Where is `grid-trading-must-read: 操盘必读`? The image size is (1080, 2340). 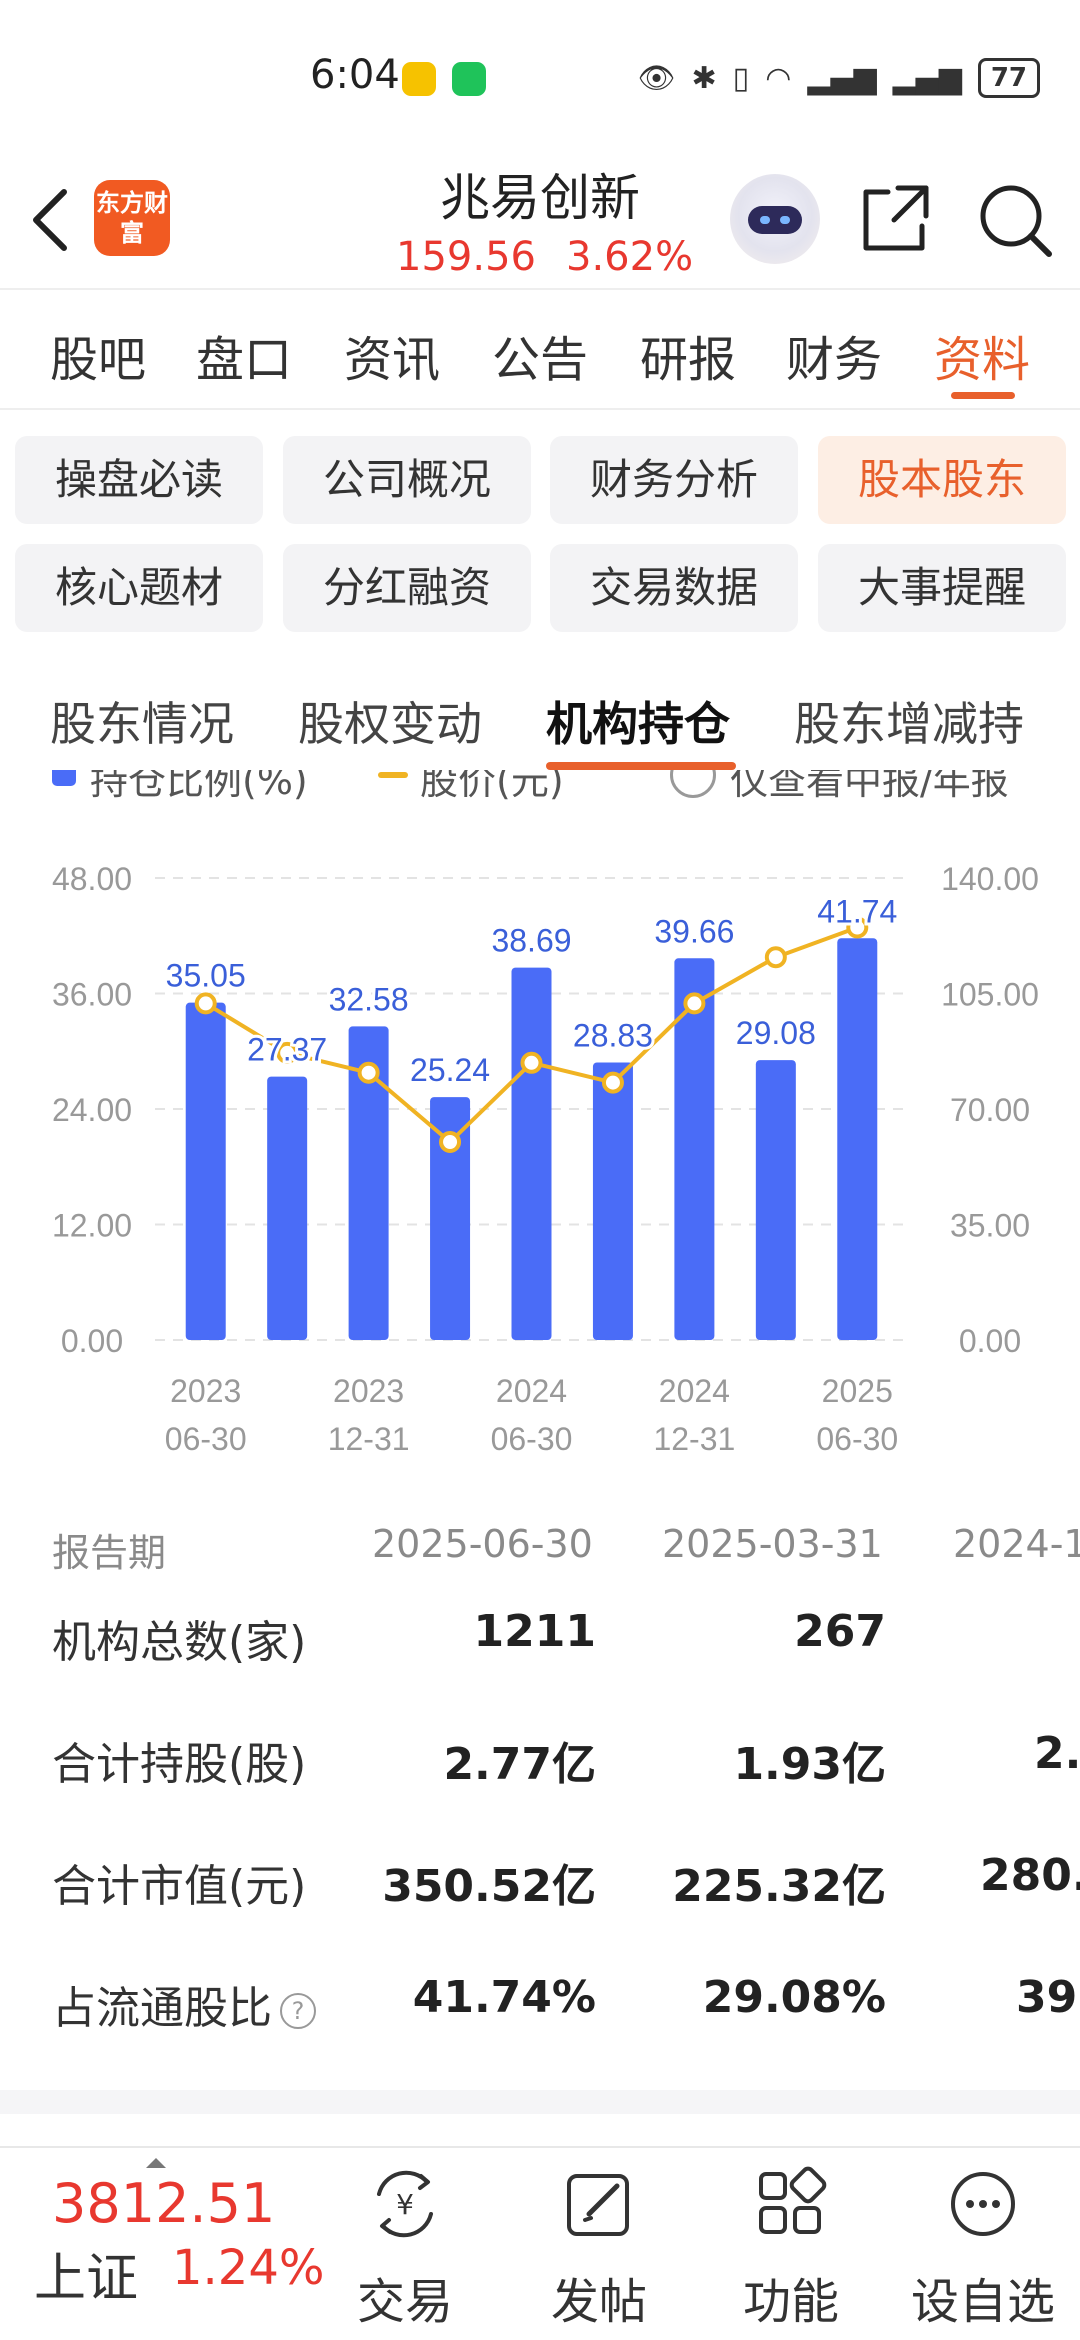 grid-trading-must-read: 操盘必读 is located at coordinates (139, 480).